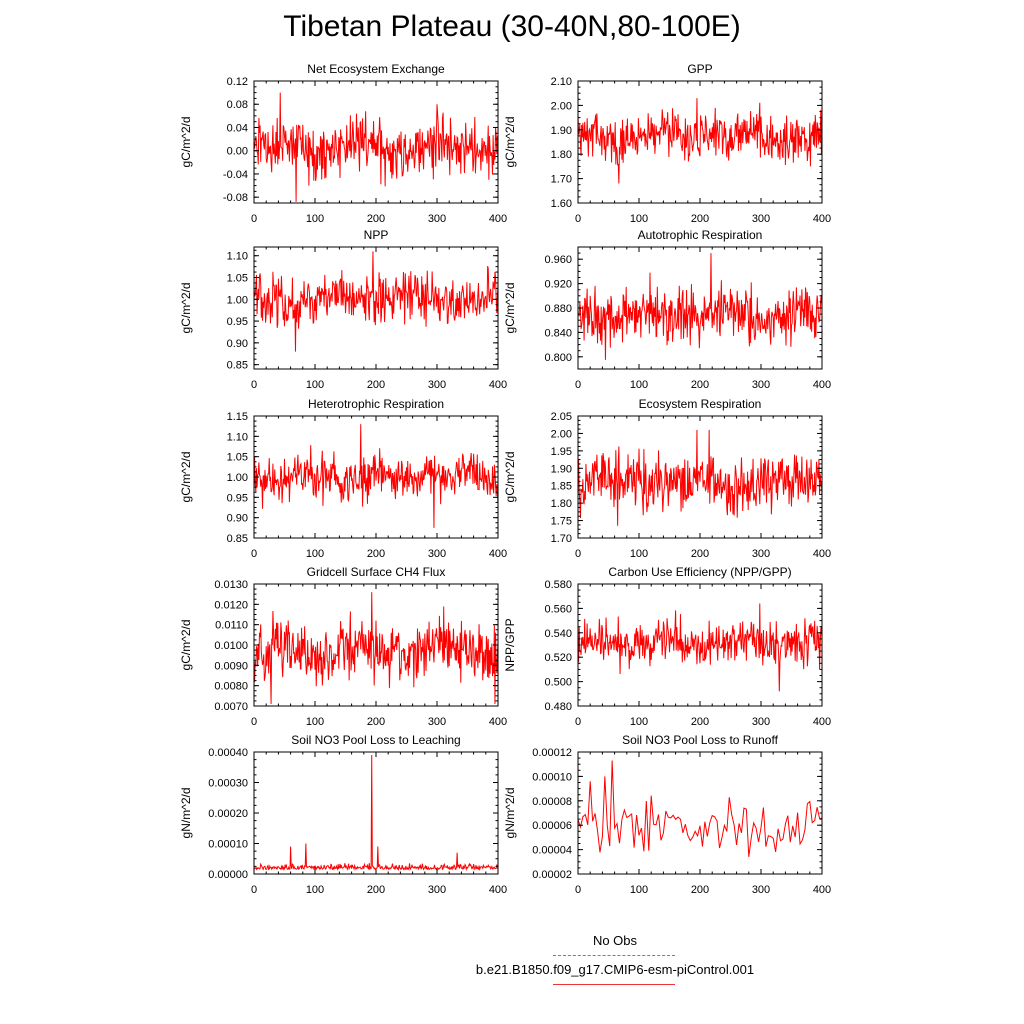 The image size is (1024, 1024). I want to click on y-tick-label: 0.0090, so click(231, 666).